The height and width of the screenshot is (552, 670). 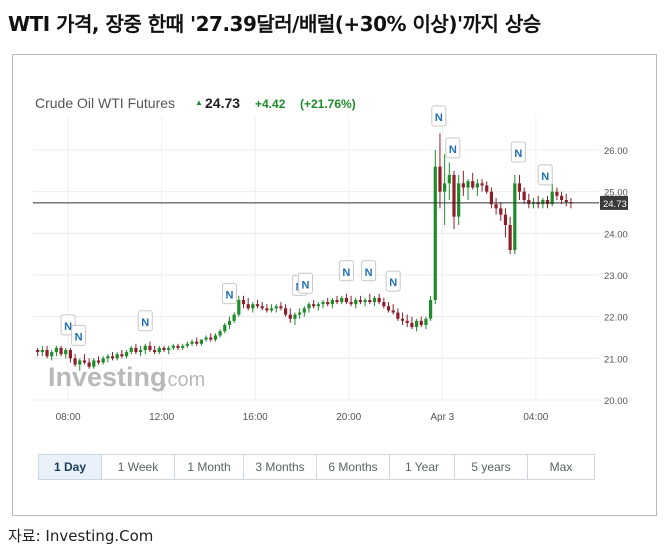 I want to click on tab-1-year: 1 Year, so click(x=422, y=467).